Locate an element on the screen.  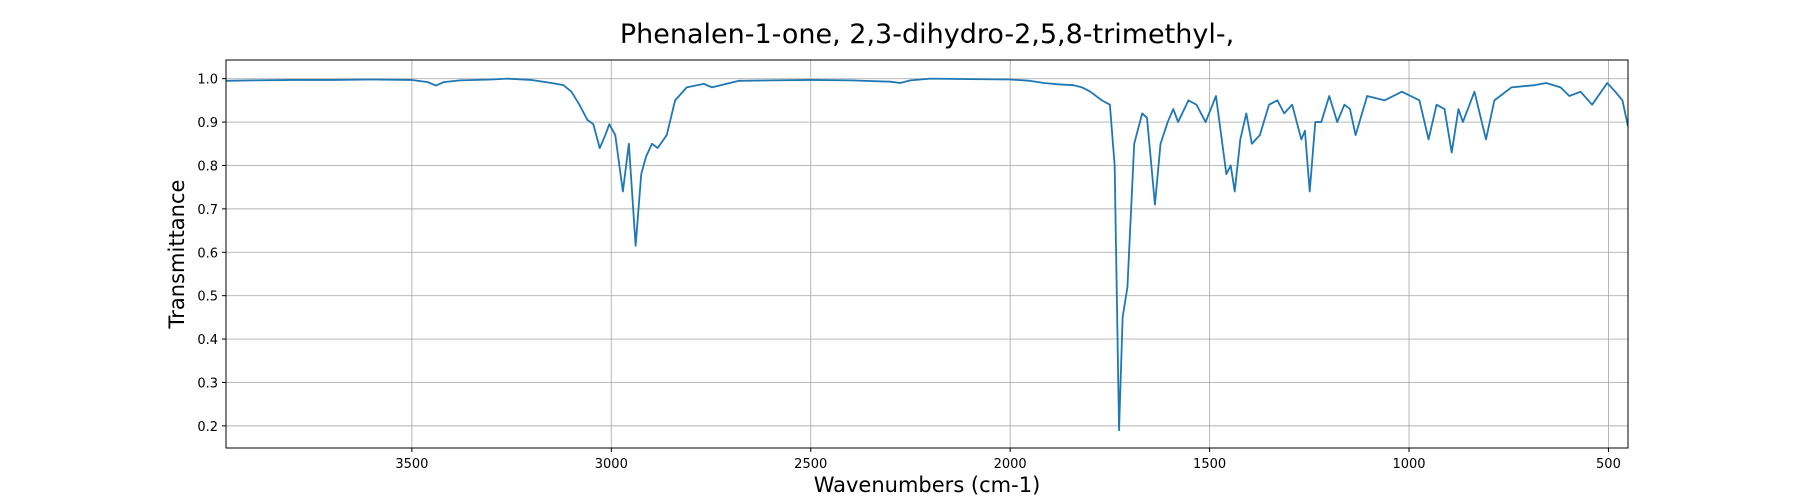
y-tick-label: 0.8 is located at coordinates (207, 166).